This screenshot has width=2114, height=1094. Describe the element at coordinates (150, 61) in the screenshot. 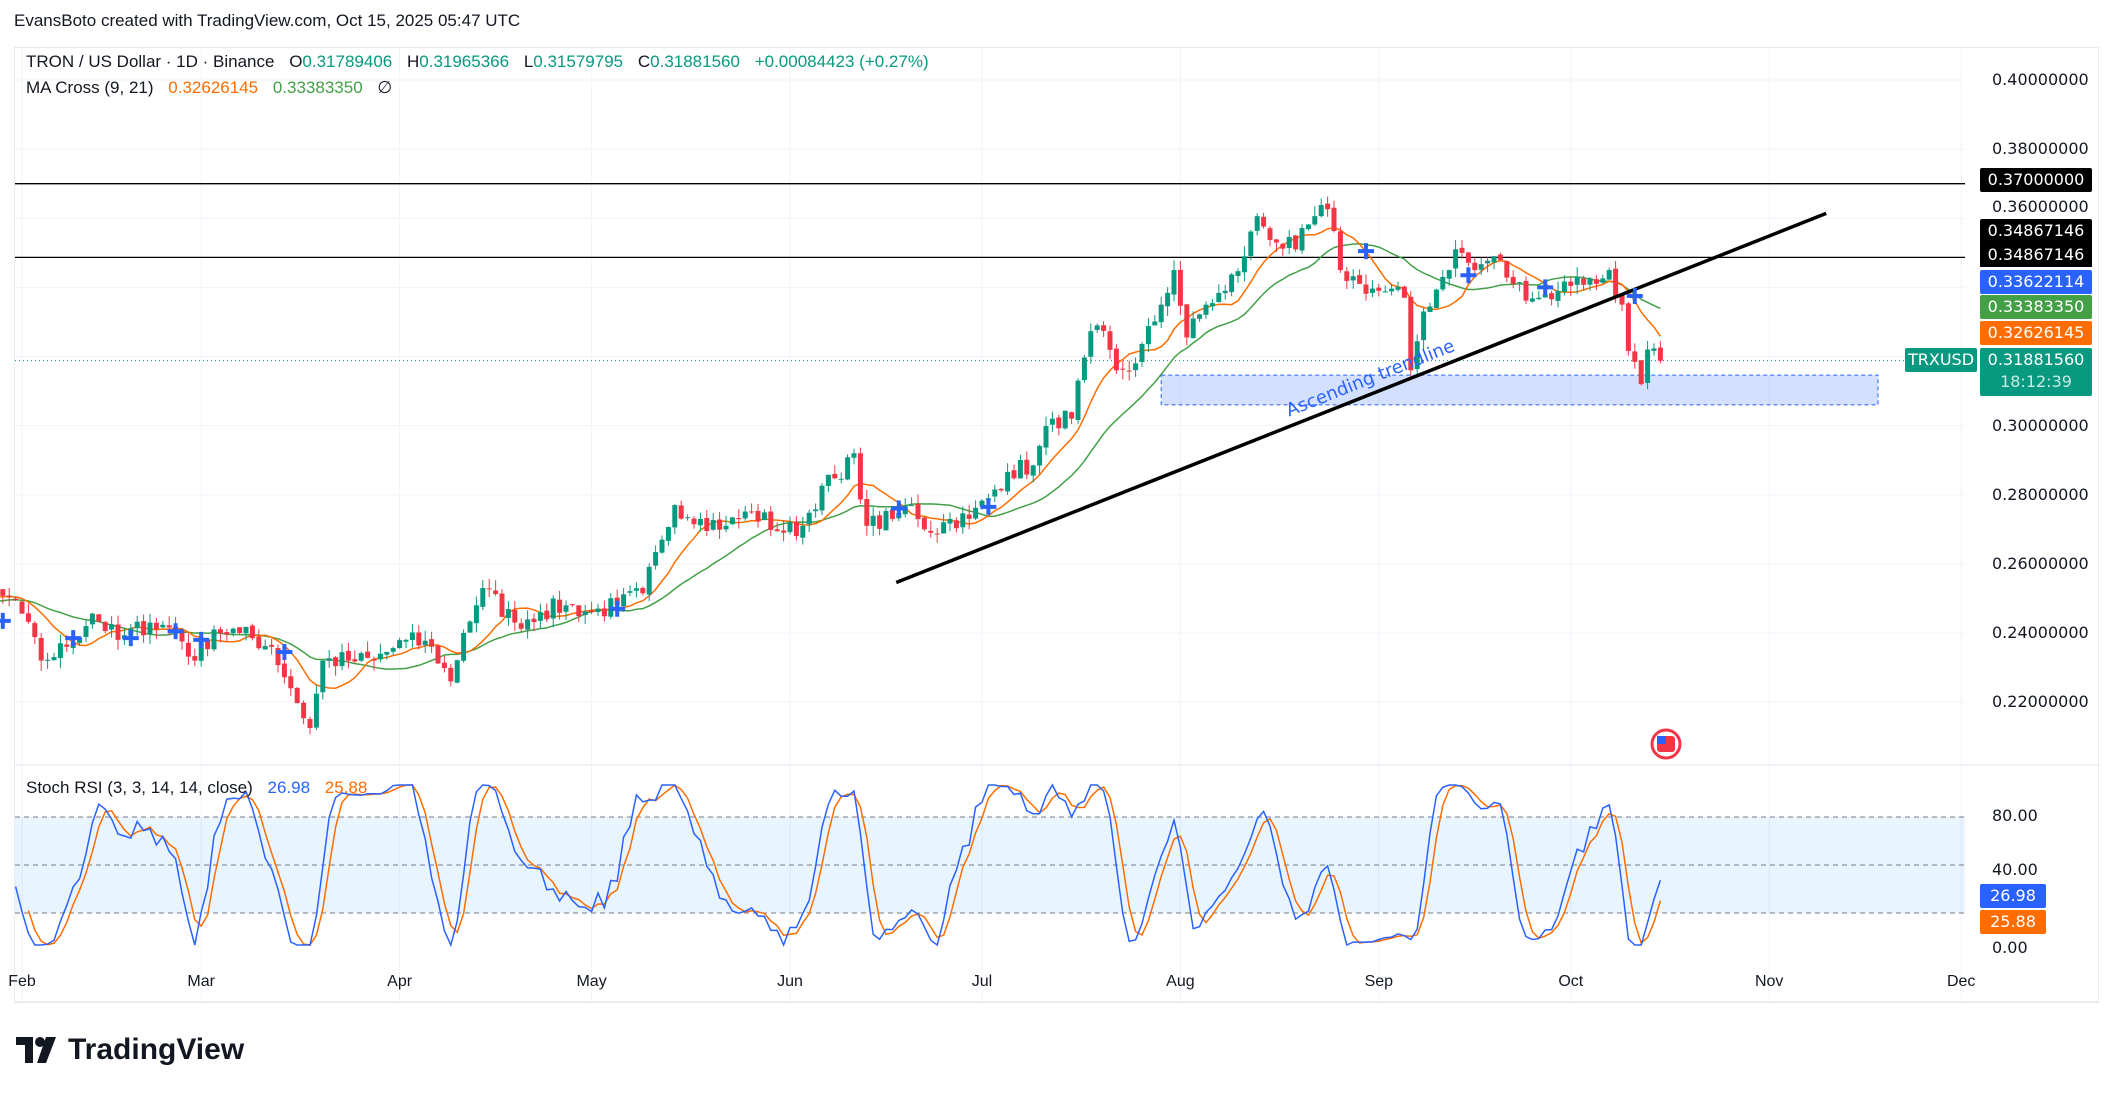

I see `symbol-title: TRON / US Dollar · 1D · Binance` at that location.